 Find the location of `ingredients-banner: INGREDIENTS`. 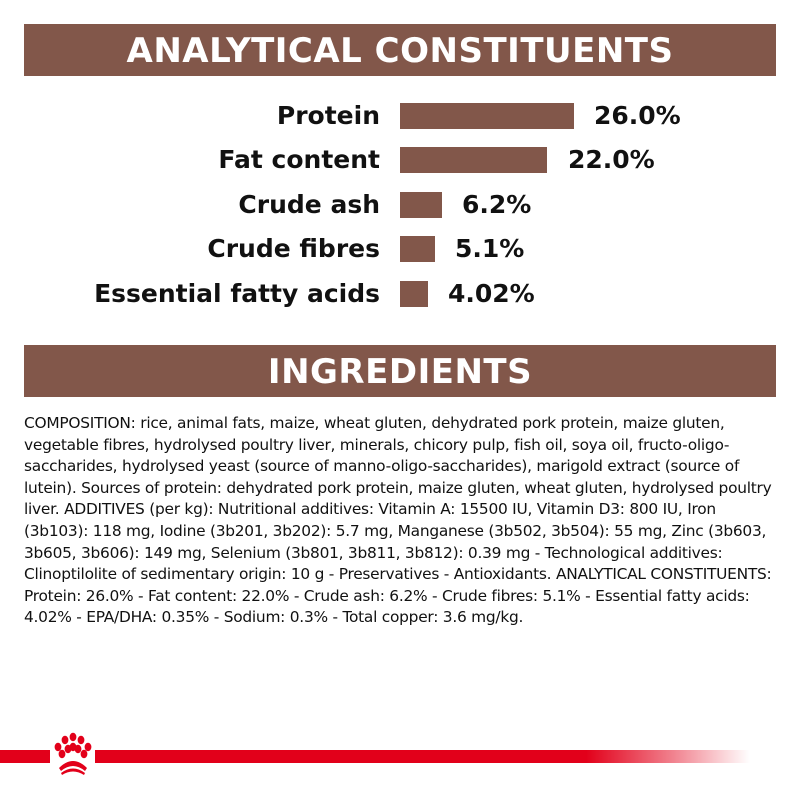

ingredients-banner: INGREDIENTS is located at coordinates (400, 371).